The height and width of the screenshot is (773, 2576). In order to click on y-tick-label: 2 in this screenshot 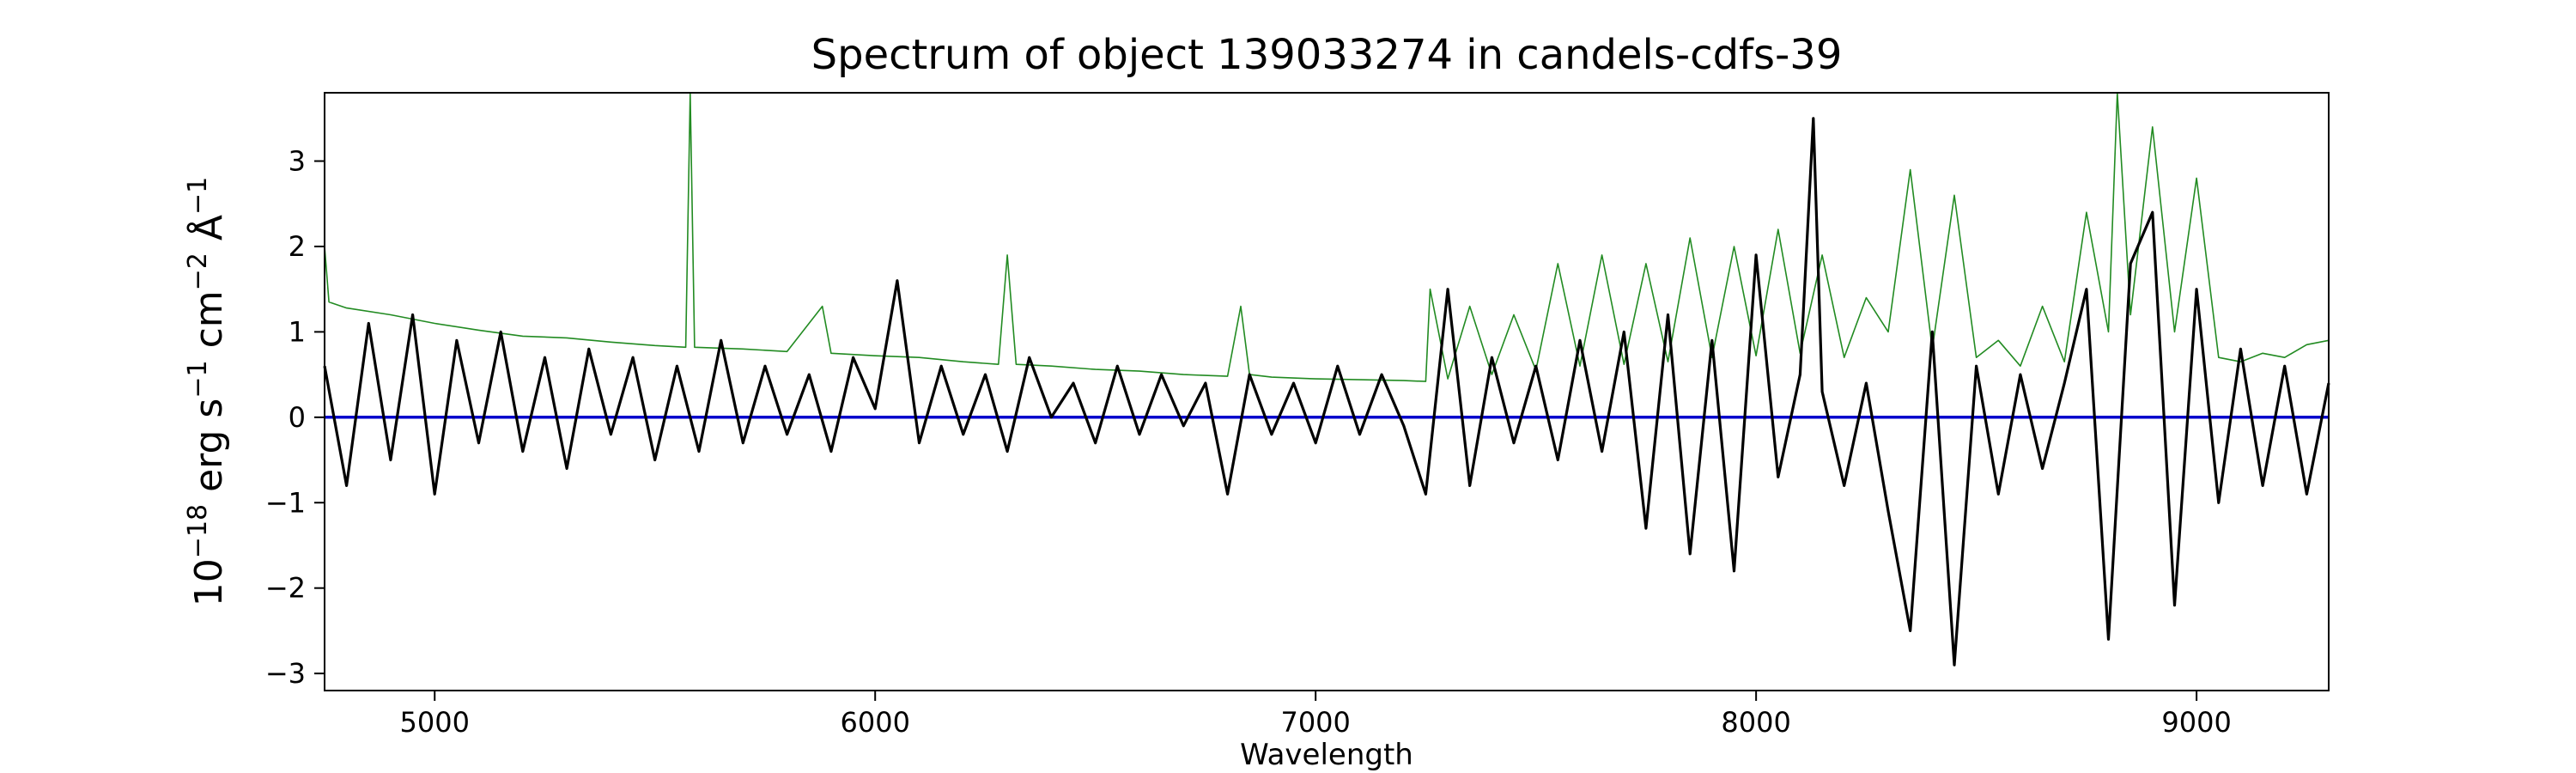, I will do `click(297, 246)`.